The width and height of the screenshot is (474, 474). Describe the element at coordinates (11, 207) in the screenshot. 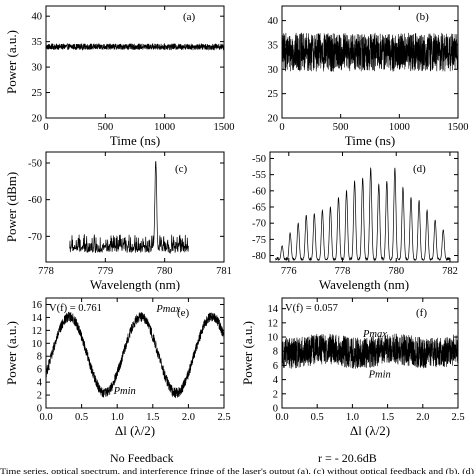

I see `y-axis-label: Power (dBm)` at that location.